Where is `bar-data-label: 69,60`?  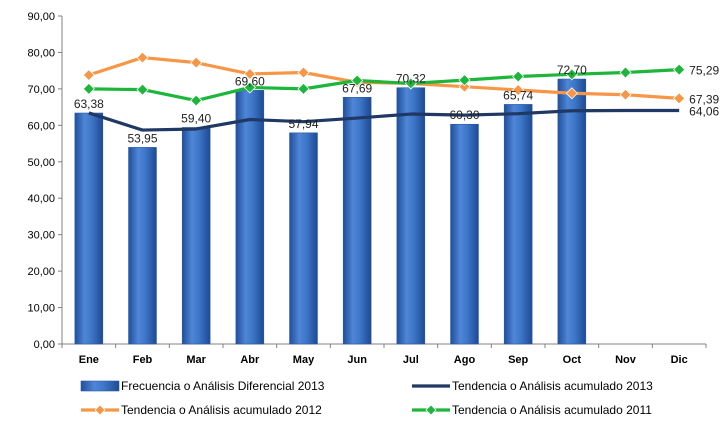 bar-data-label: 69,60 is located at coordinates (250, 81).